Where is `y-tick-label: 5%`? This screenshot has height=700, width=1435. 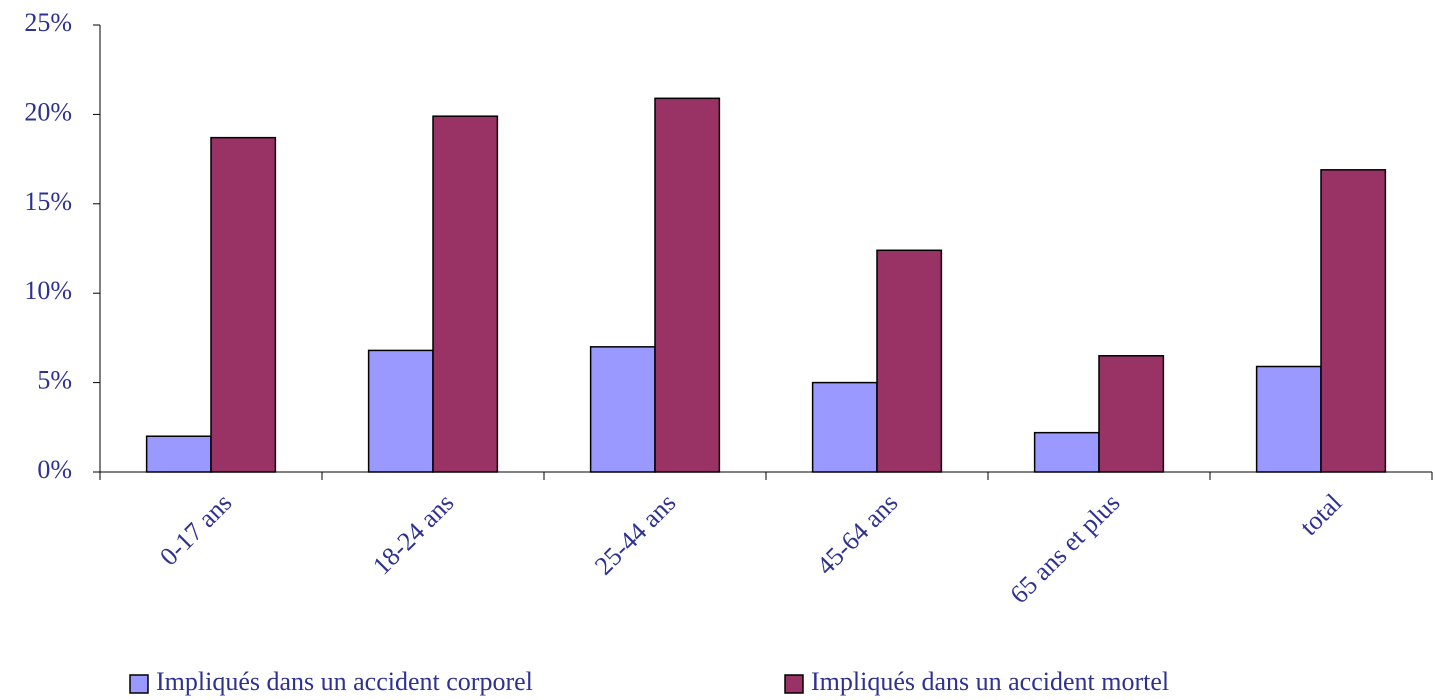
y-tick-label: 5% is located at coordinates (54, 380).